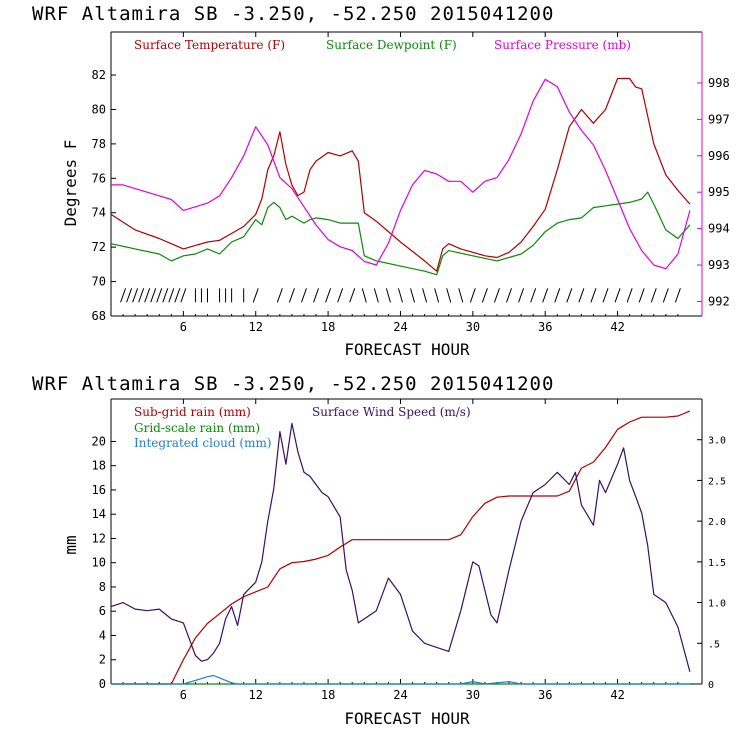 The image size is (740, 745). Describe the element at coordinates (102, 635) in the screenshot. I see `bottom-y-tick-label: 4` at that location.